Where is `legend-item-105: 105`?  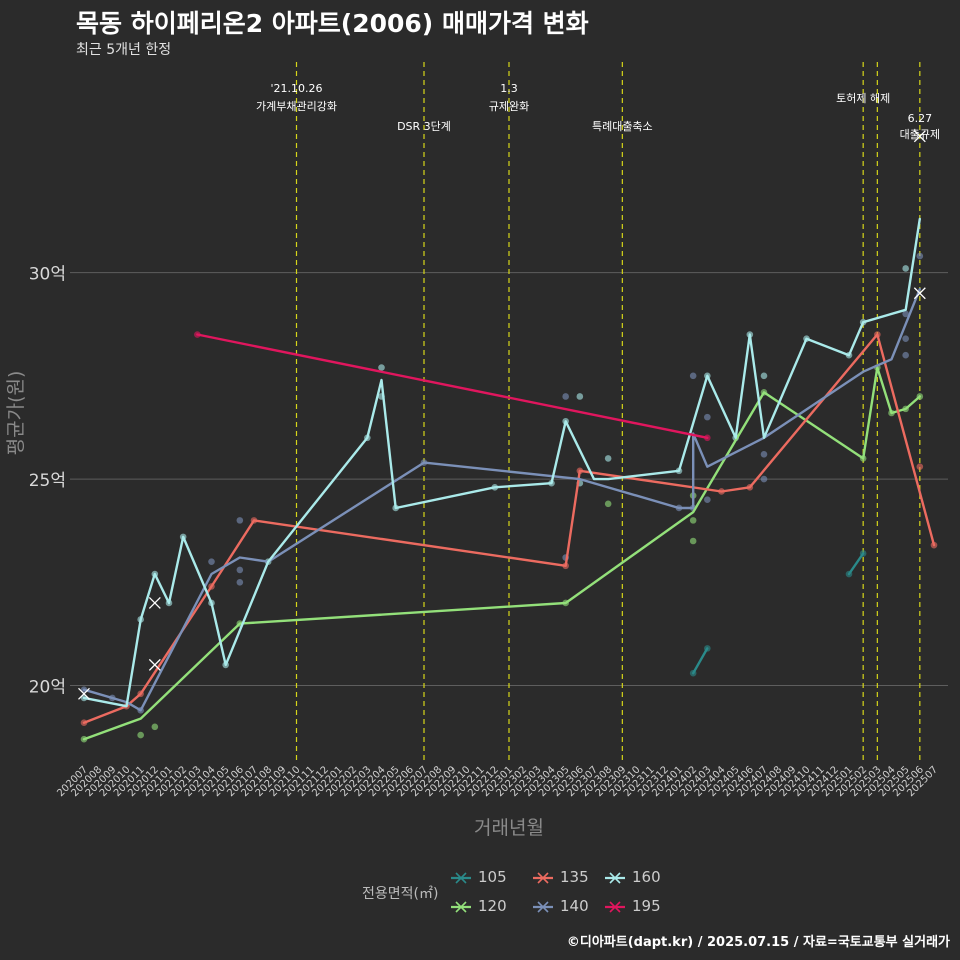
legend-item-105: 105 is located at coordinates (478, 877).